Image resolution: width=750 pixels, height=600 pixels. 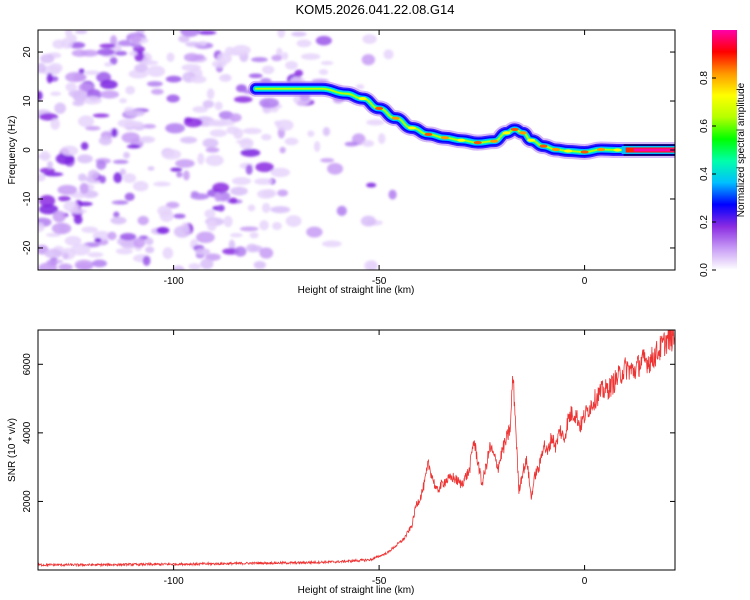 What do you see at coordinates (379, 281) in the screenshot?
I see `spectrogram-x-tick-label: -50` at bounding box center [379, 281].